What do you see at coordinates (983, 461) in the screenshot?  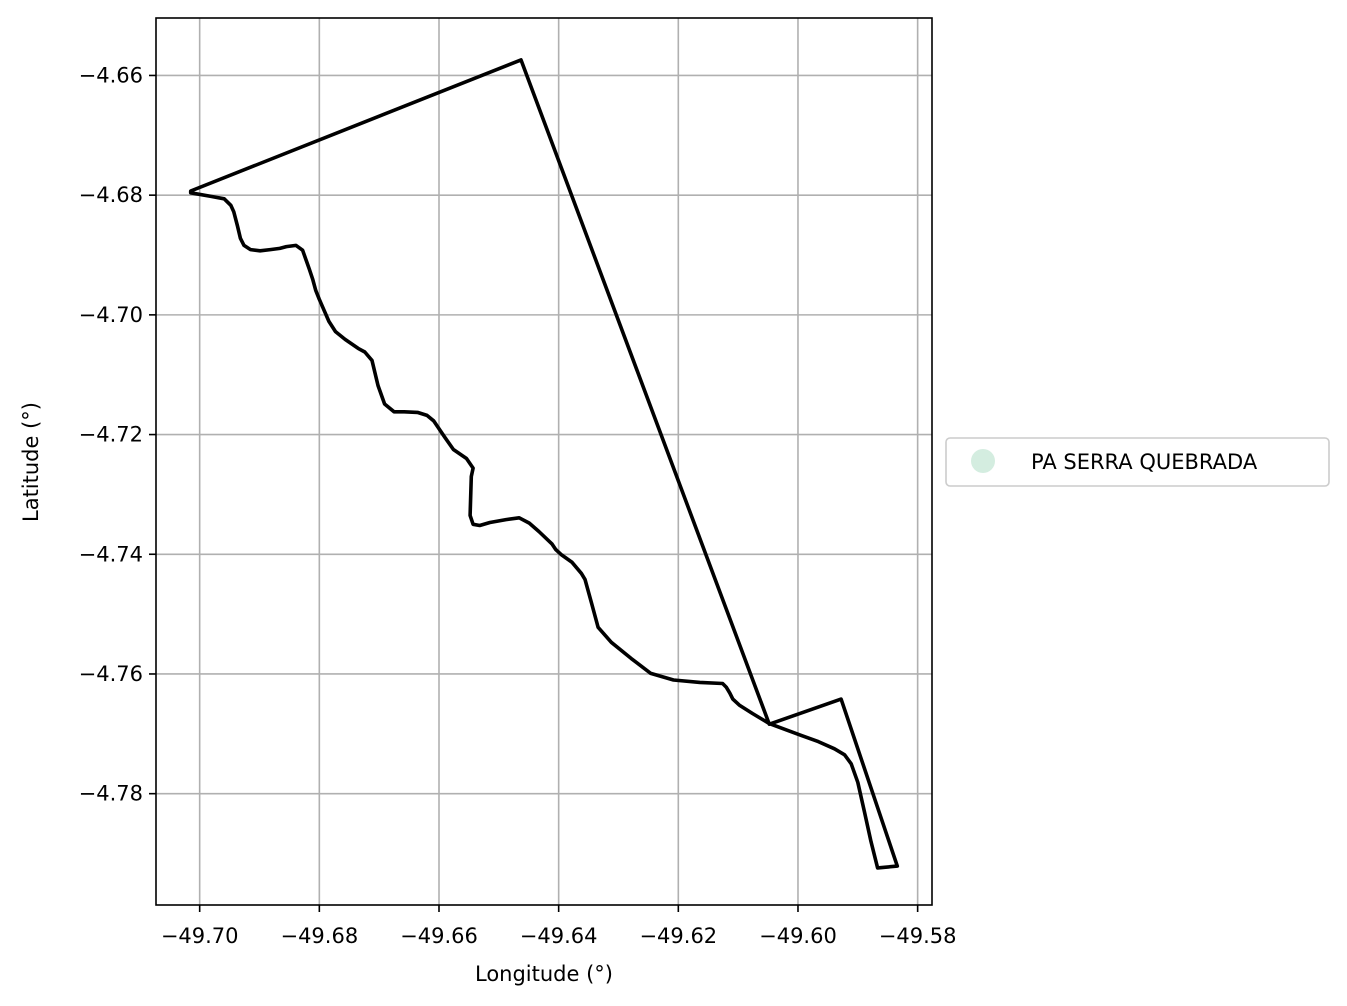 I see `legend-marker-circle-icon` at bounding box center [983, 461].